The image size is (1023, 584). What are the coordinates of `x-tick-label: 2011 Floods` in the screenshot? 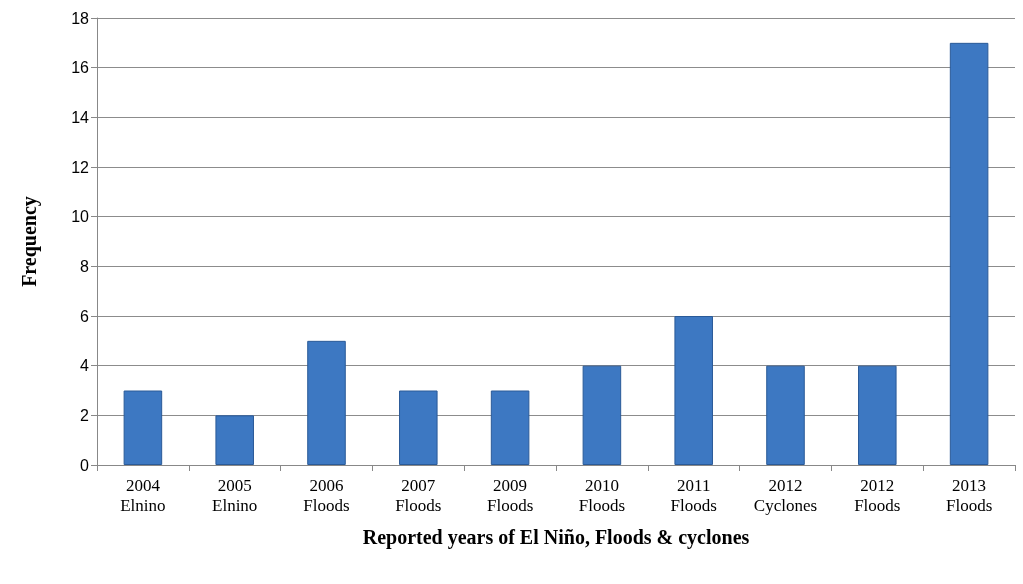 It's located at (693, 495).